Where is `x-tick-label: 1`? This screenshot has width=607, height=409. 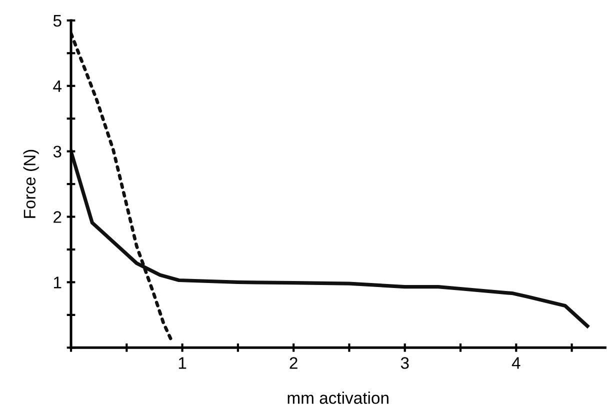
x-tick-label: 1 is located at coordinates (182, 363).